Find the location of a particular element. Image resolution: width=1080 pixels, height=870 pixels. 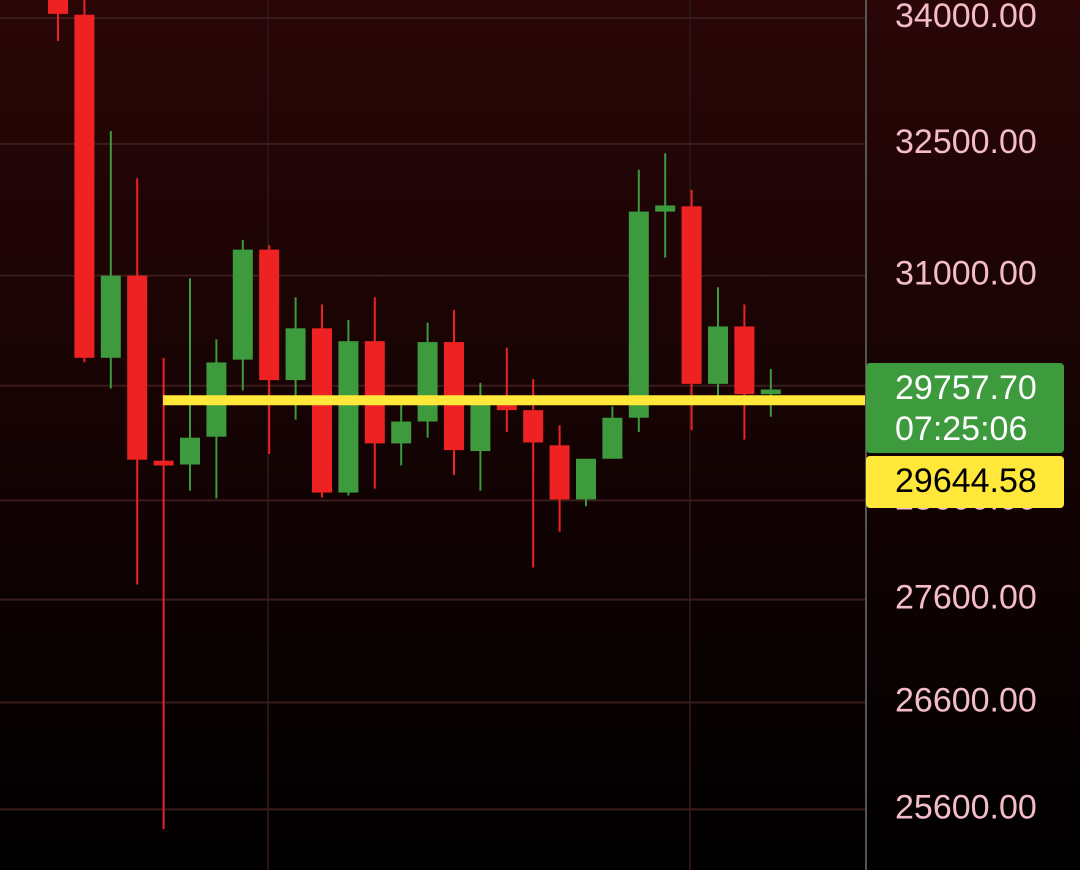

countdown: 07:25:06 is located at coordinates (961, 429).